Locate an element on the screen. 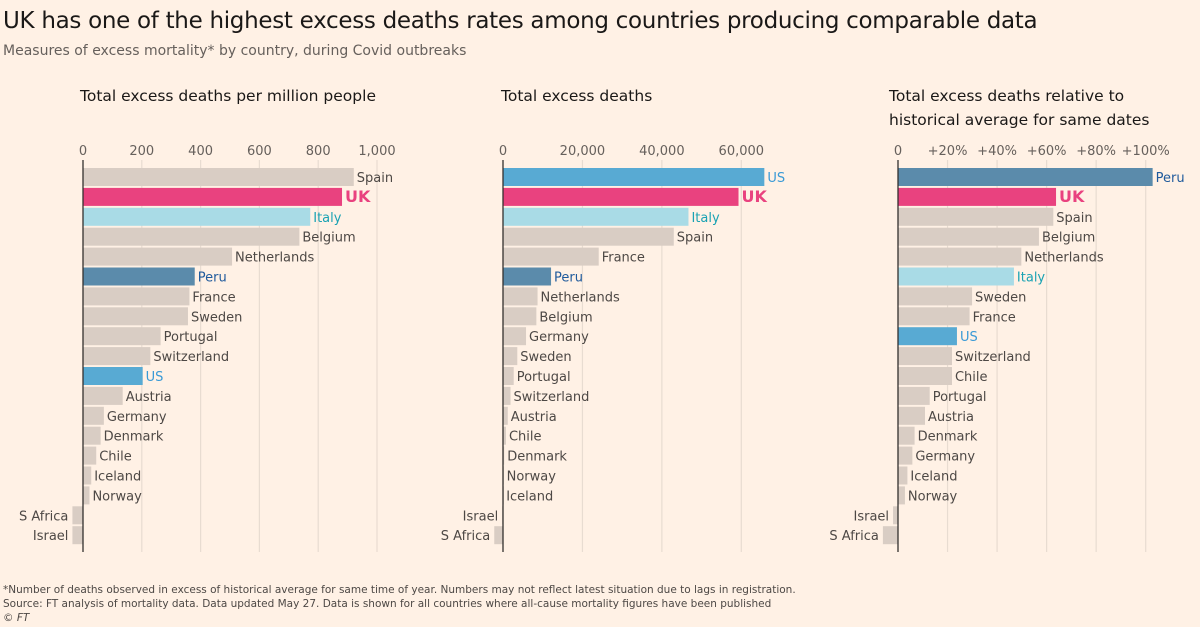 The width and height of the screenshot is (1200, 627). tick-label: +80% is located at coordinates (1096, 151).